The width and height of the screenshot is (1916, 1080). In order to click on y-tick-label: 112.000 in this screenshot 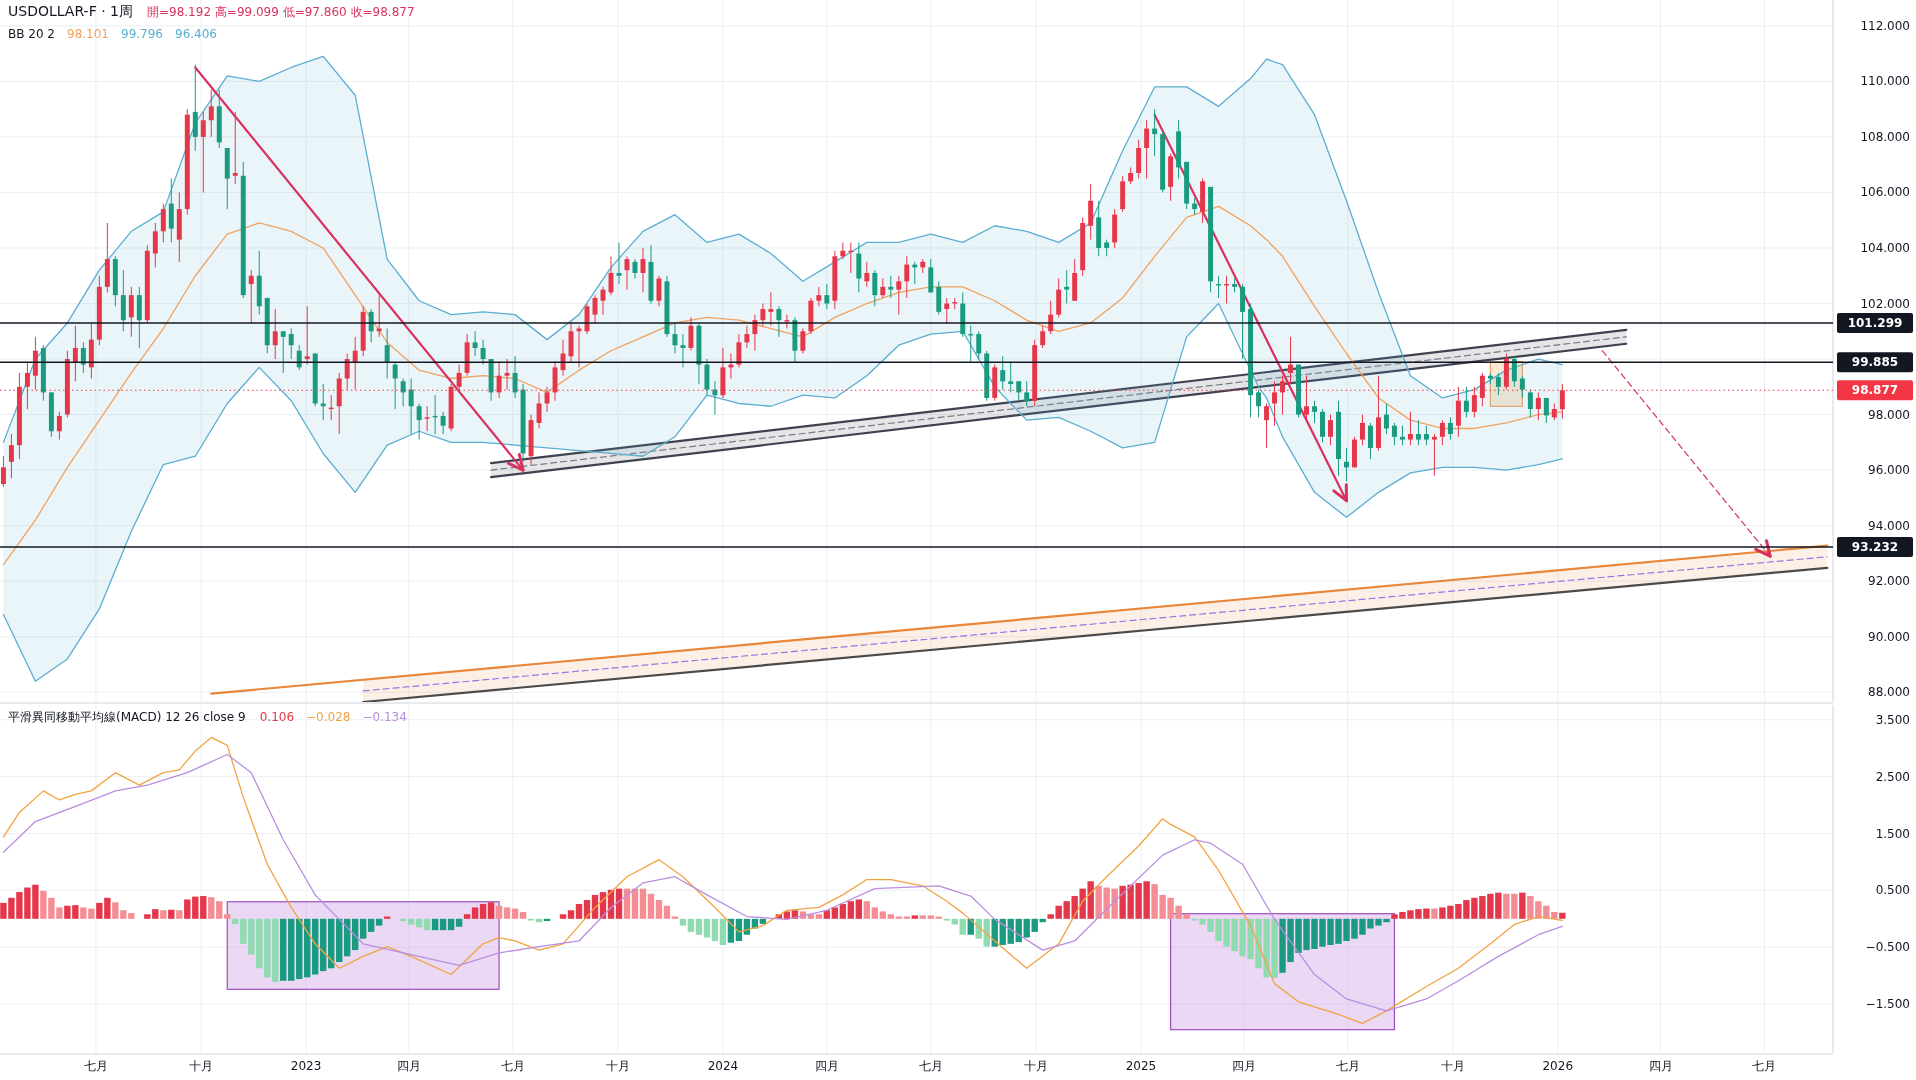, I will do `click(1885, 25)`.